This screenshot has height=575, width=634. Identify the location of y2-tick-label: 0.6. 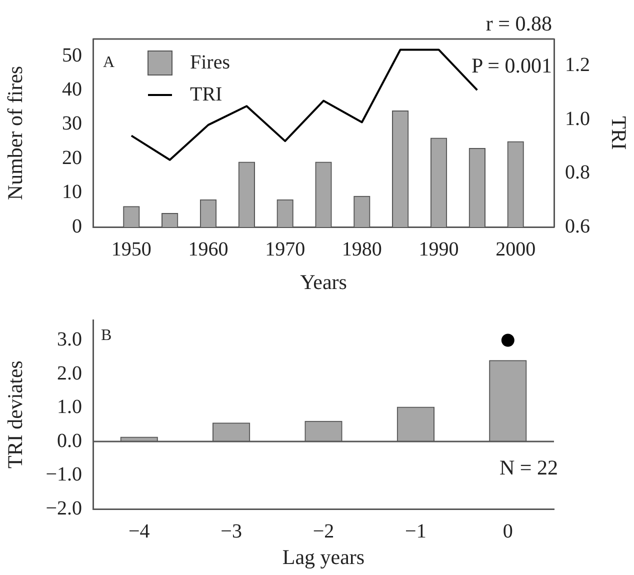
(577, 226).